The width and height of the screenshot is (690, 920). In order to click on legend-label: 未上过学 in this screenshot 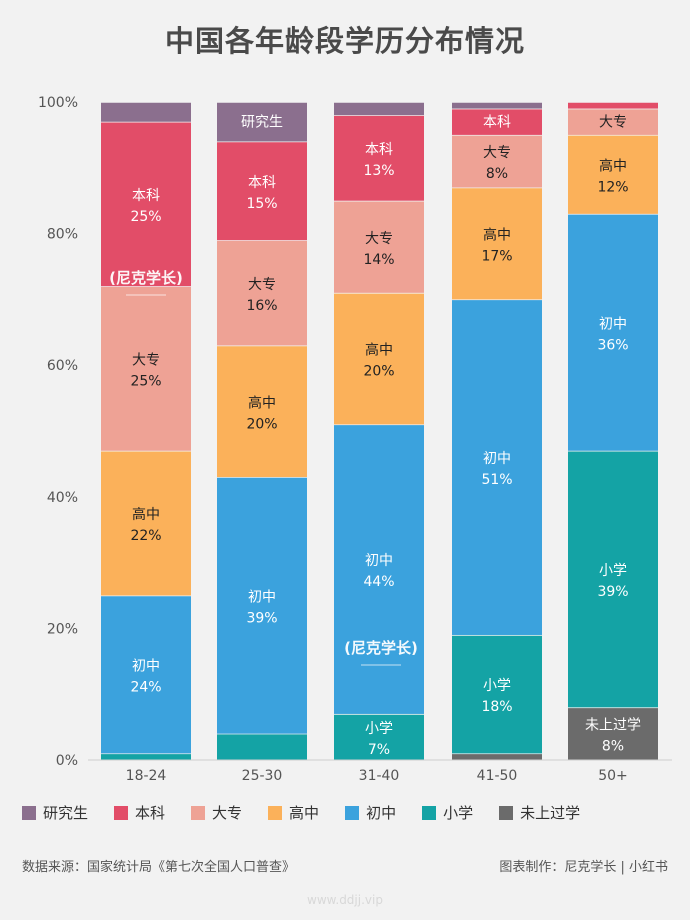, I will do `click(550, 813)`.